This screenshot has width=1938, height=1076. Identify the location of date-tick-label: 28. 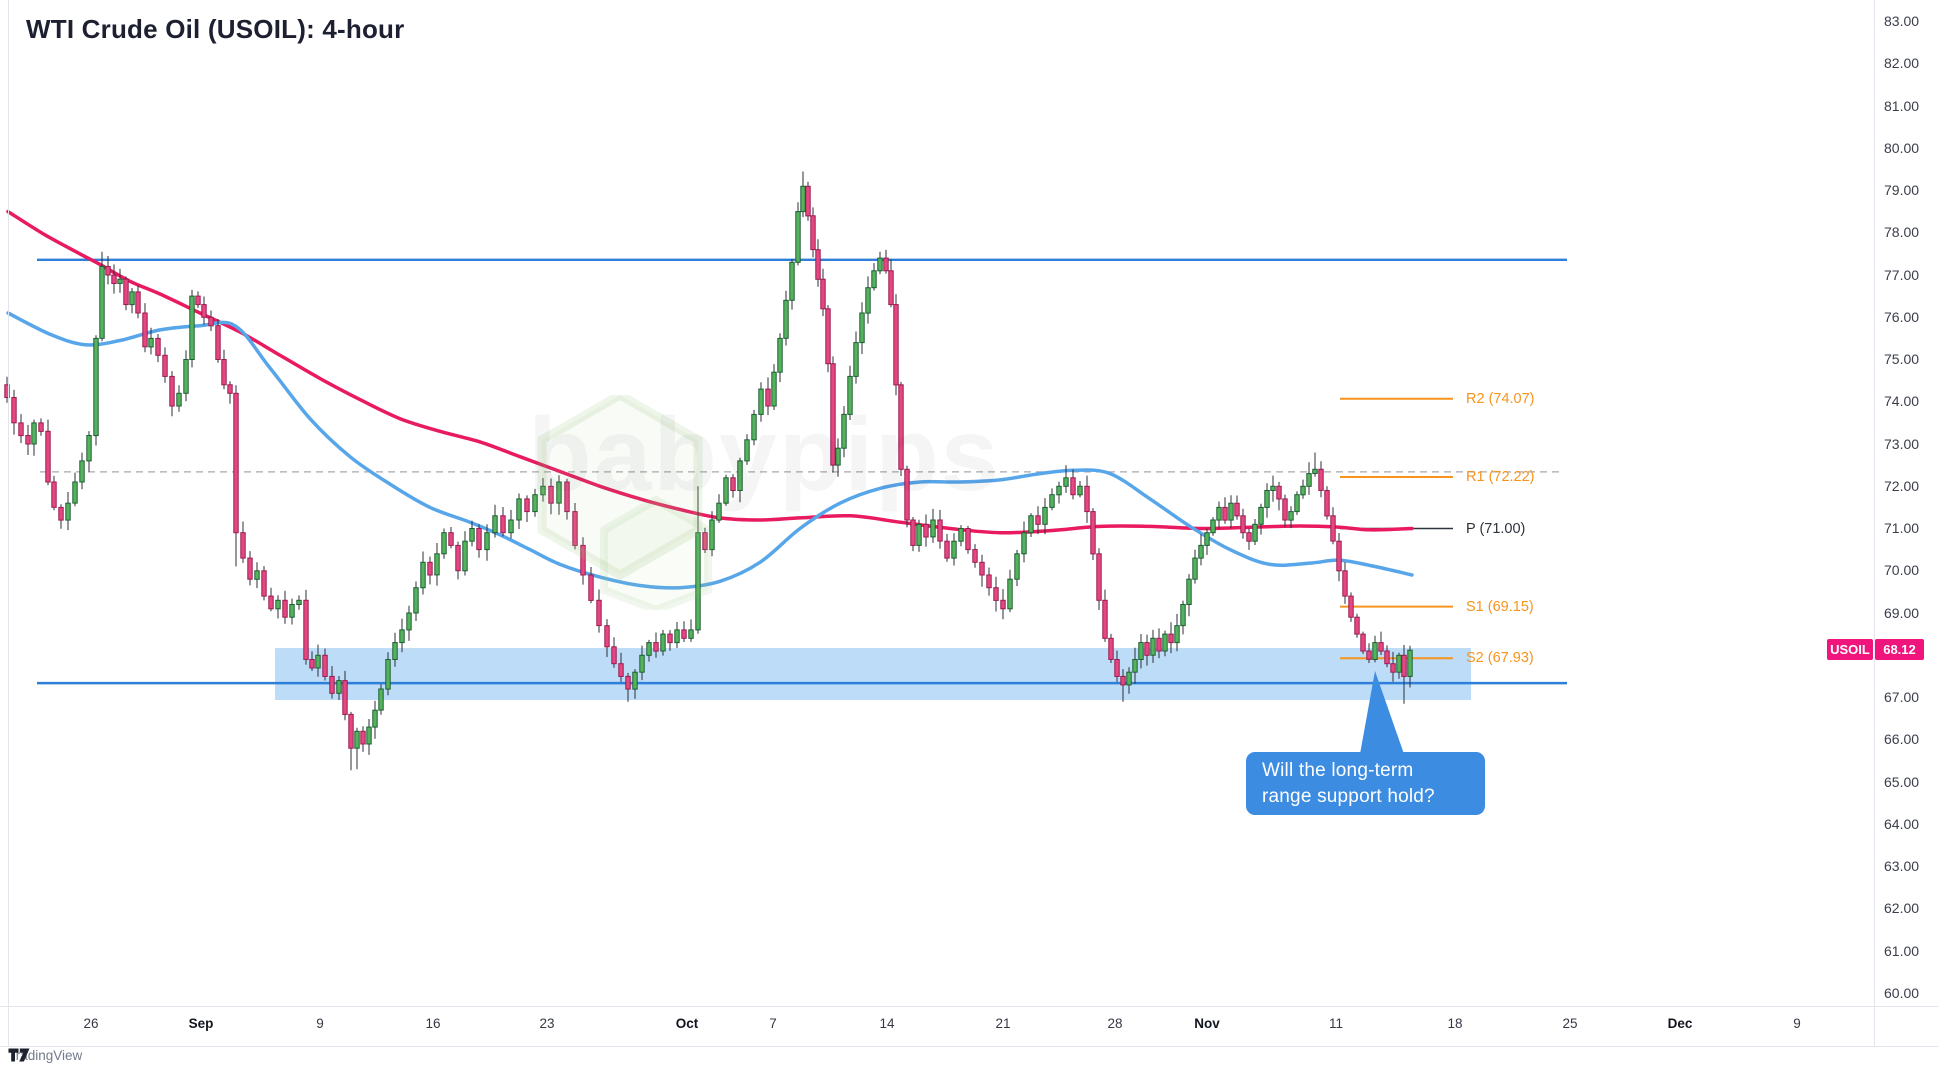
(1115, 1023).